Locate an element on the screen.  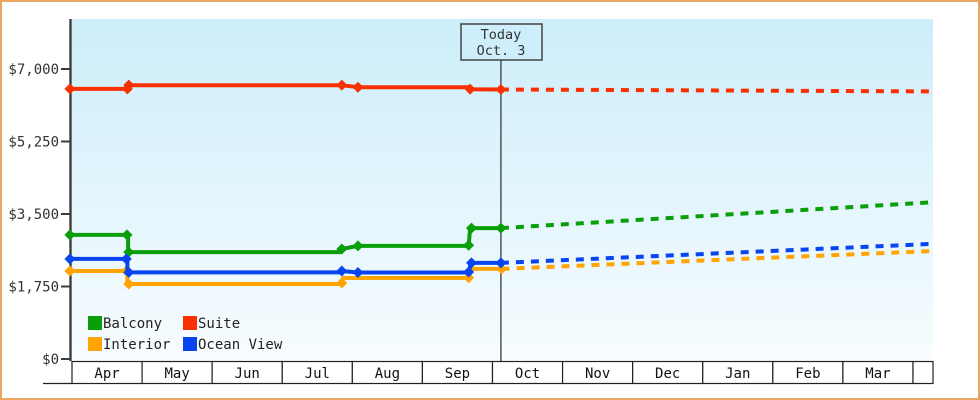
legend-label-suite: Suite is located at coordinates (219, 324).